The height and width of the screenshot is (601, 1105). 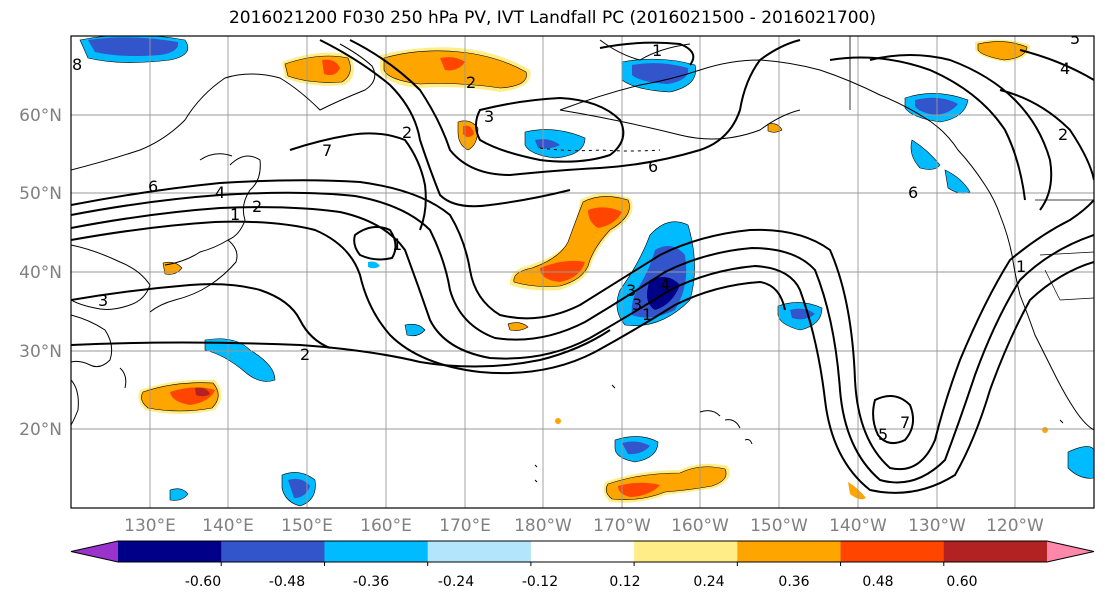 What do you see at coordinates (77, 64) in the screenshot?
I see `contour-label: 8` at bounding box center [77, 64].